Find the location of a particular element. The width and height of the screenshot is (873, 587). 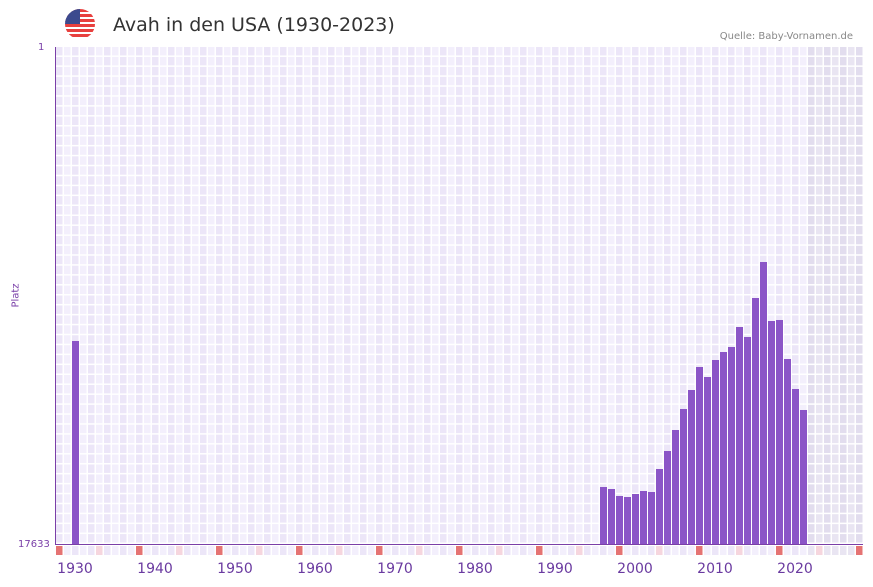

us-flag-icon is located at coordinates (80, 24).